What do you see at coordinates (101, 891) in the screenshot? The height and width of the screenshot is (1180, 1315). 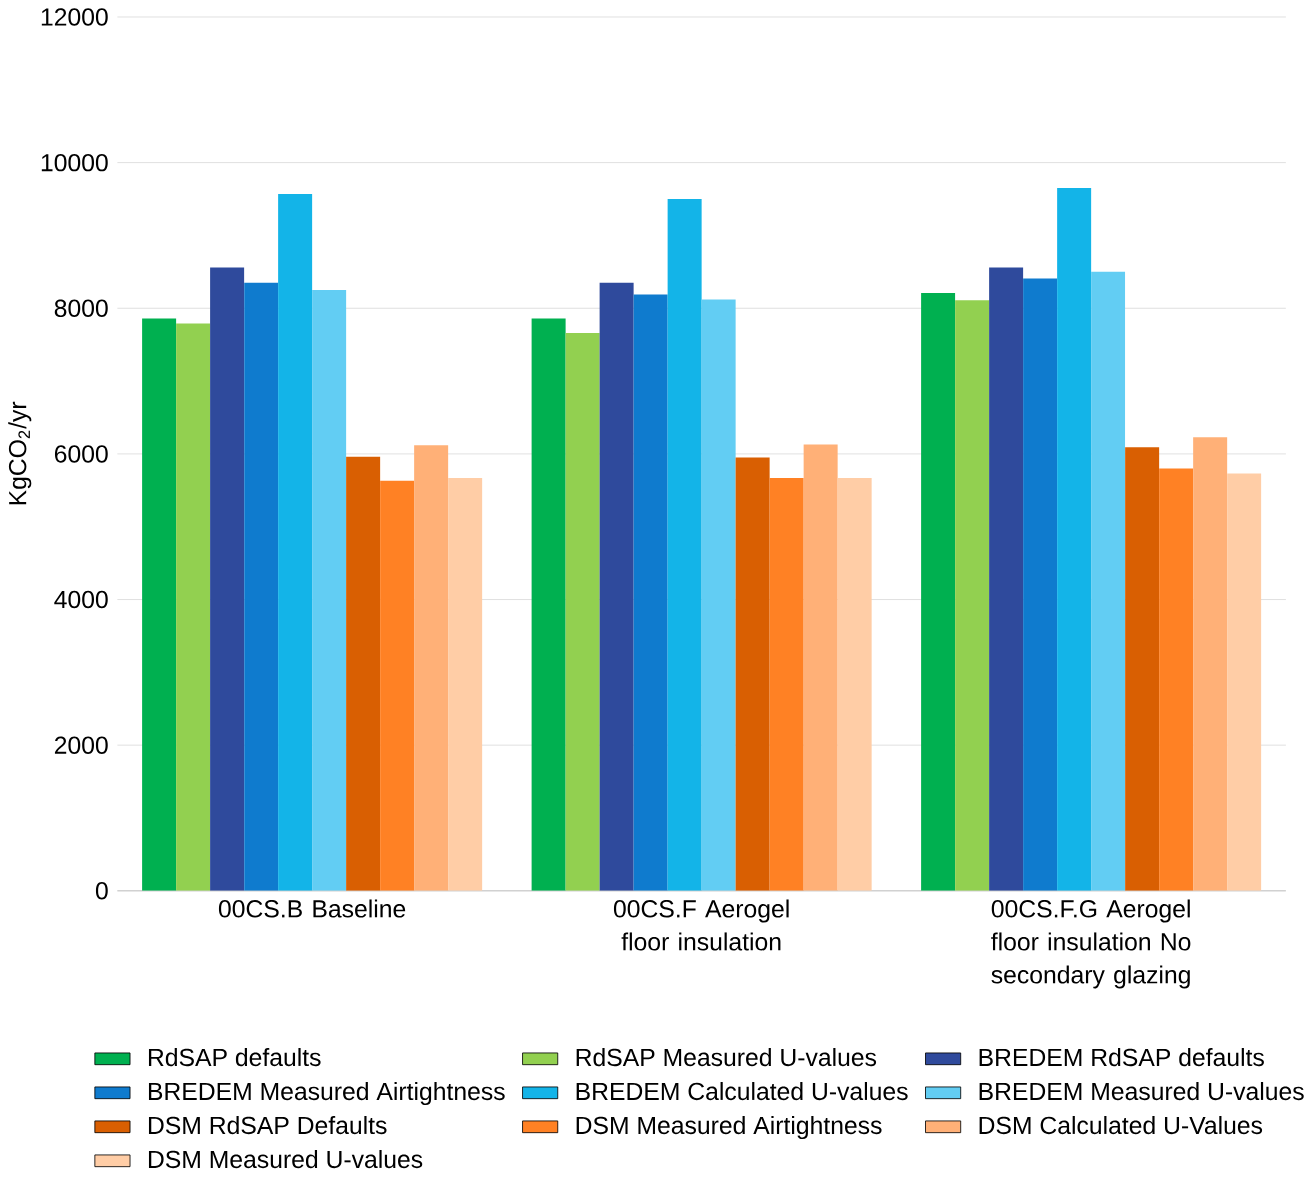 I see `y-tick-label: 0` at bounding box center [101, 891].